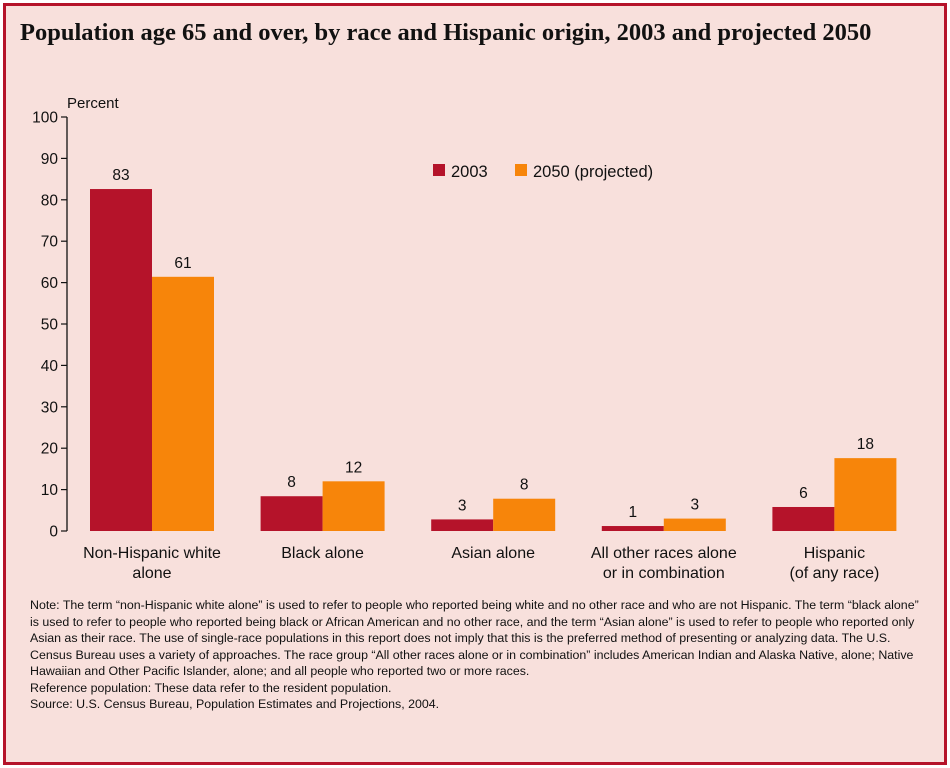  I want to click on y-tick-label: 40, so click(50, 366).